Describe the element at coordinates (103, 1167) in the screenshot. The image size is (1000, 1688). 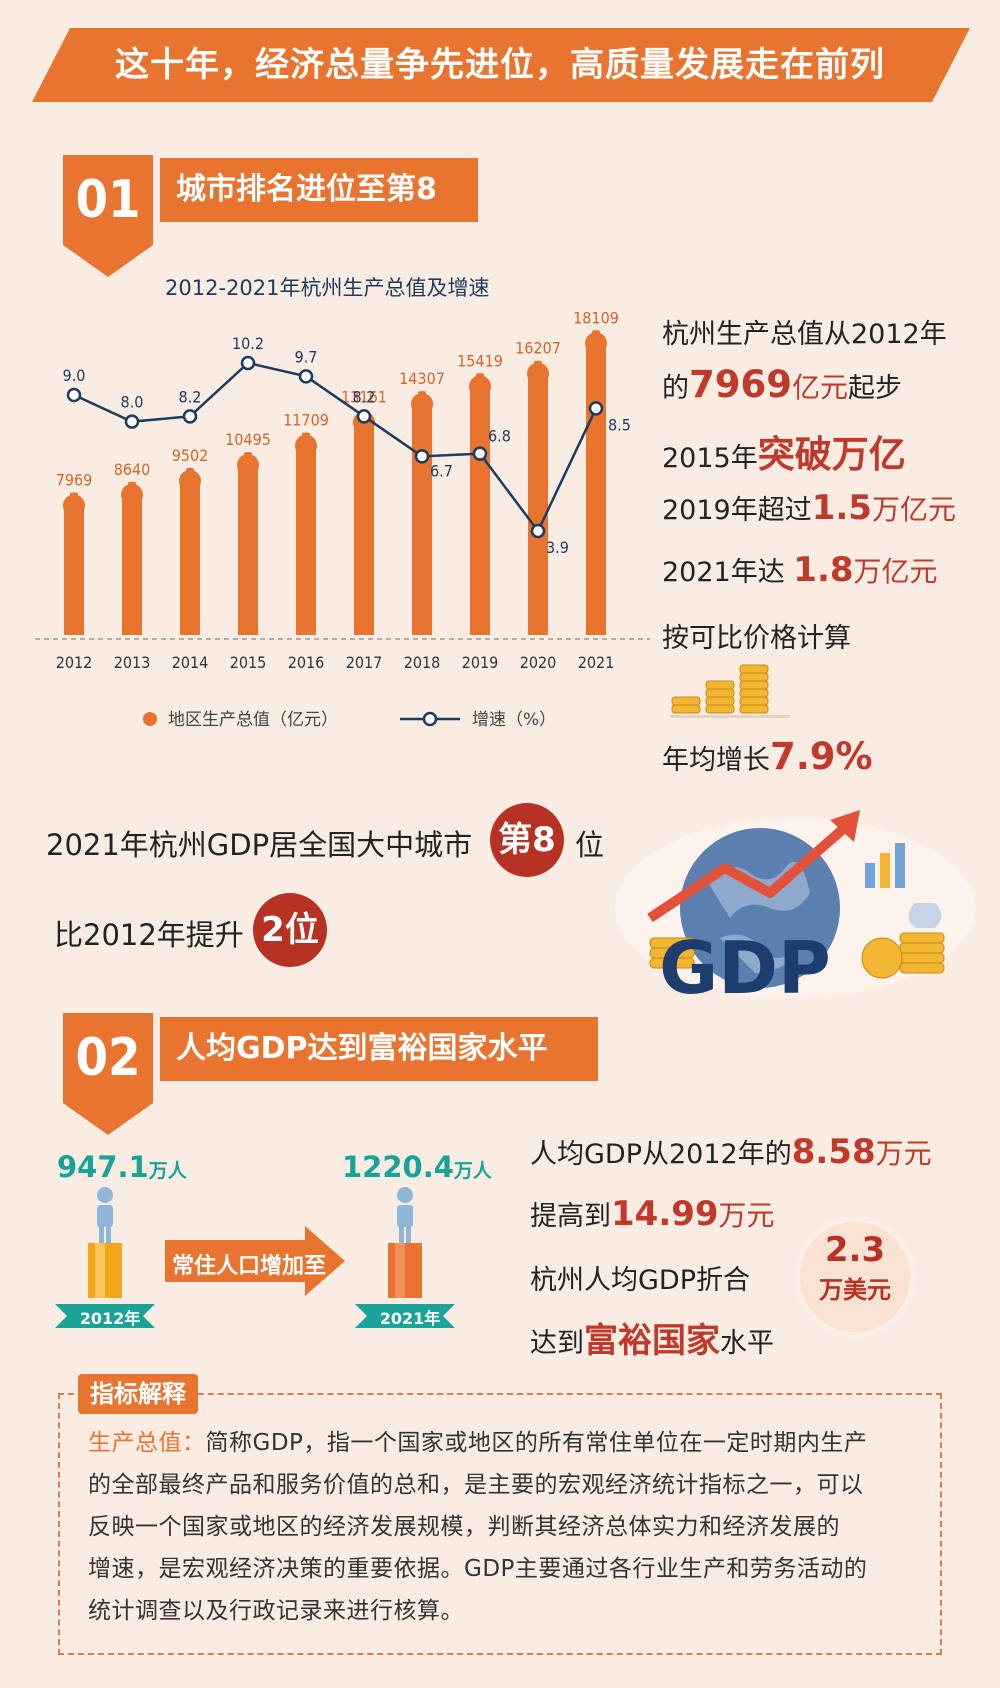
I see `population-2012-value: 947.1` at that location.